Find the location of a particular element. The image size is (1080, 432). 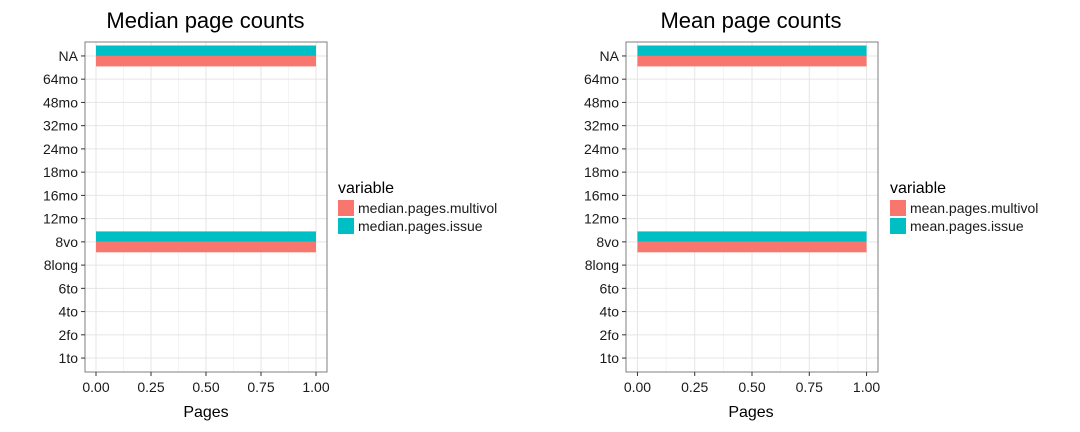

legend-label-issue: median.pages.issue is located at coordinates (420, 226).